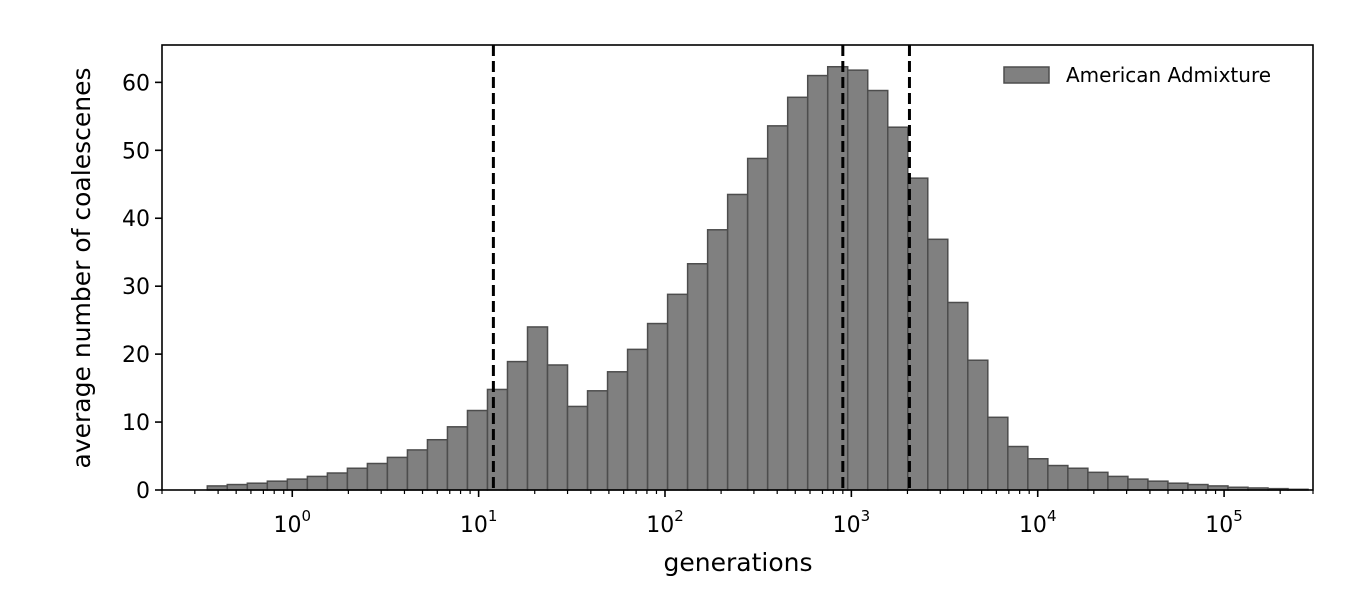 Image resolution: width=1366 pixels, height=608 pixels. Describe the element at coordinates (136, 423) in the screenshot. I see `y-tick-label: 10` at that location.